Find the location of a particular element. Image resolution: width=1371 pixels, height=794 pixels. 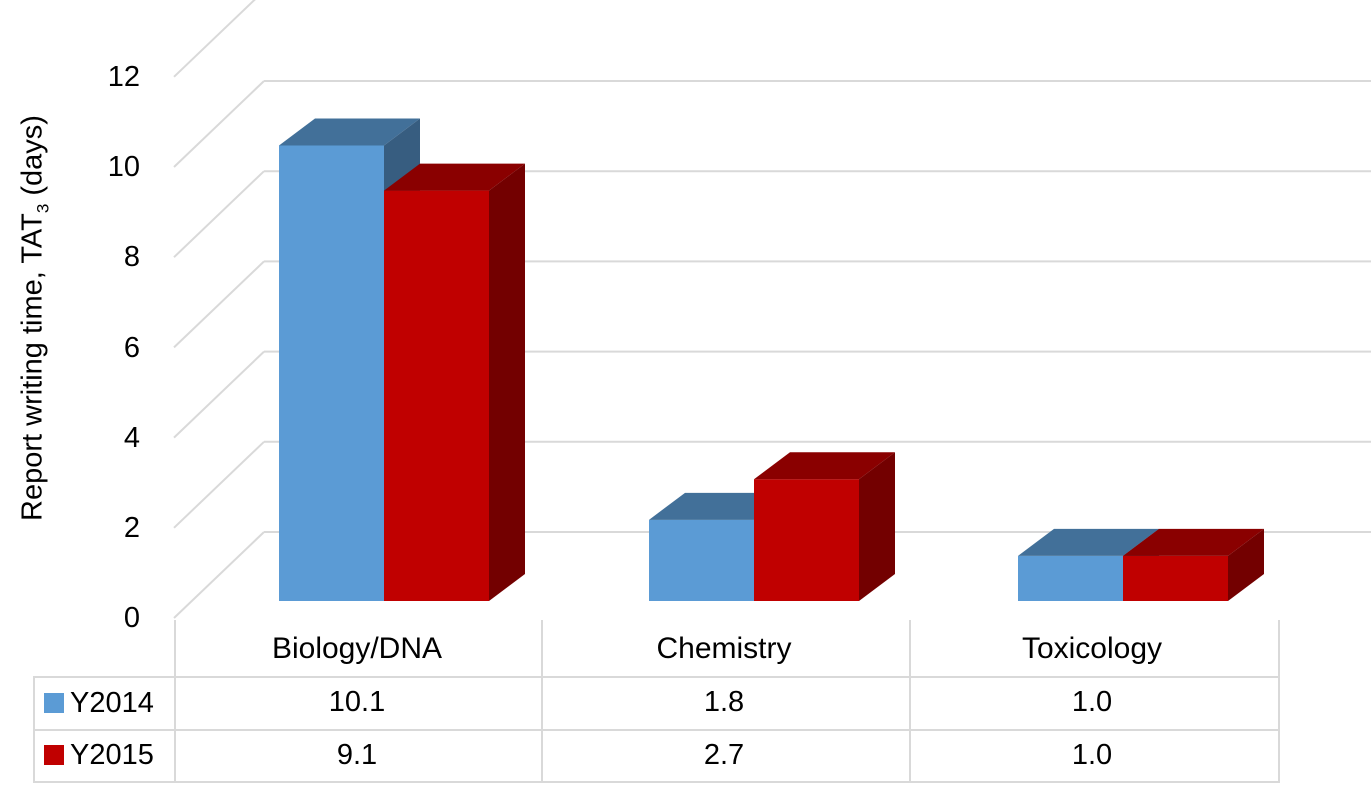

y-tick-label: 10 is located at coordinates (123, 167).